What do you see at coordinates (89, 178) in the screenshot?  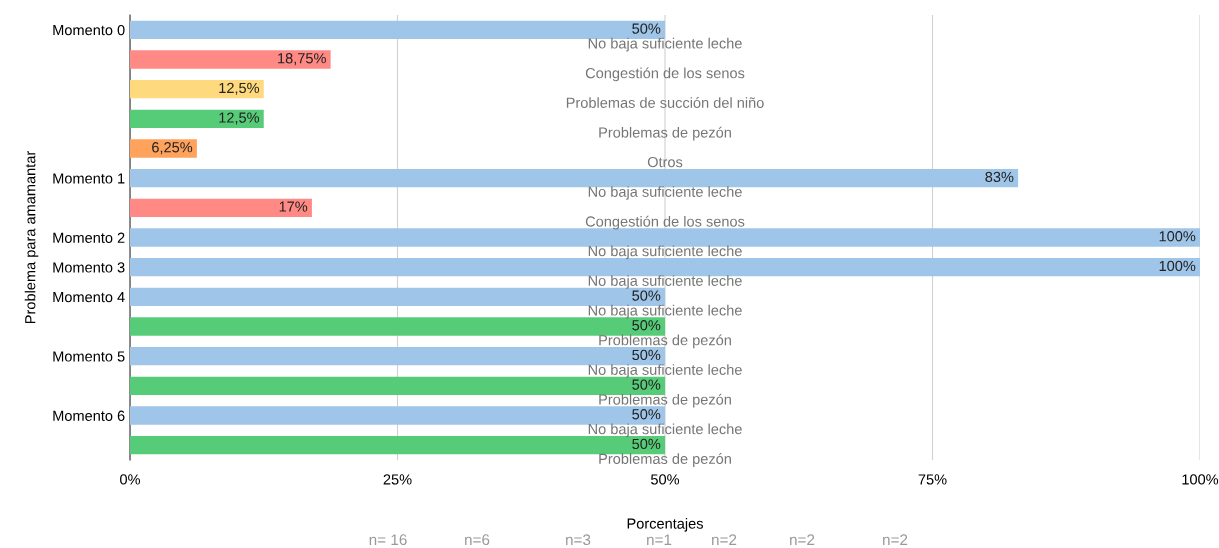 I see `y-tick-label: Momento 1` at bounding box center [89, 178].